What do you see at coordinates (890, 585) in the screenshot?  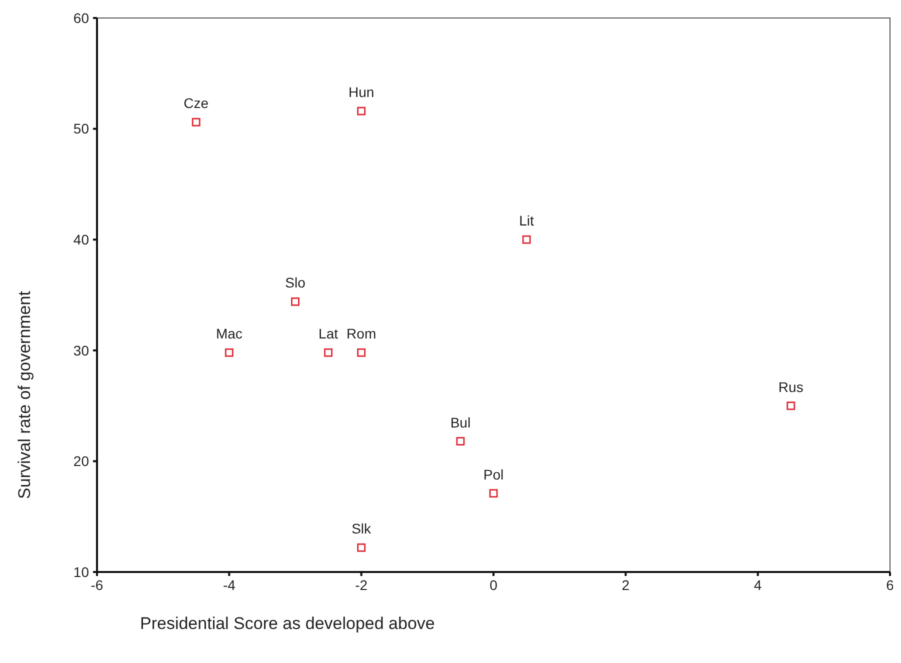 I see `x-tick-label: 6` at bounding box center [890, 585].